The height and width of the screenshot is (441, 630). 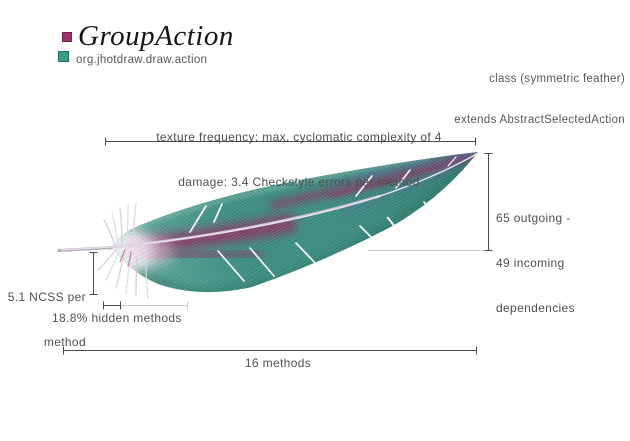 I want to click on method-count-label: 16 methods, so click(x=278, y=363).